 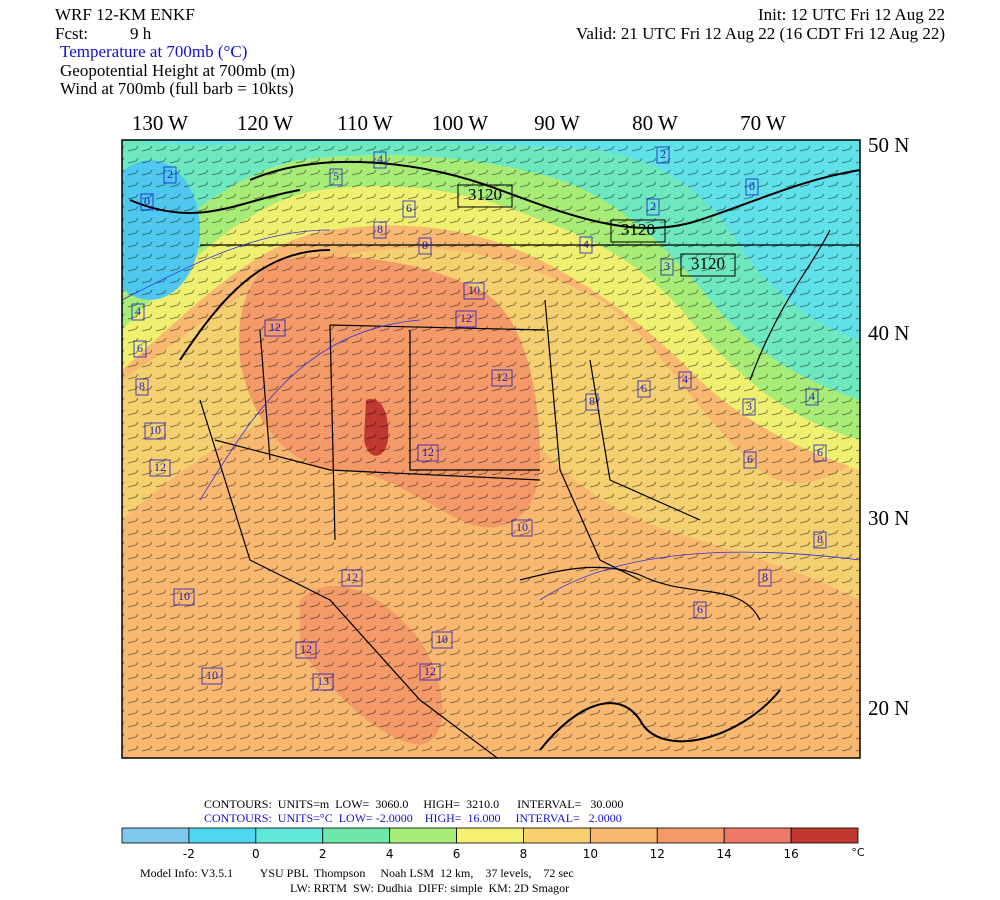 What do you see at coordinates (141, 33) in the screenshot?
I see `forecast-hour: 9 h` at bounding box center [141, 33].